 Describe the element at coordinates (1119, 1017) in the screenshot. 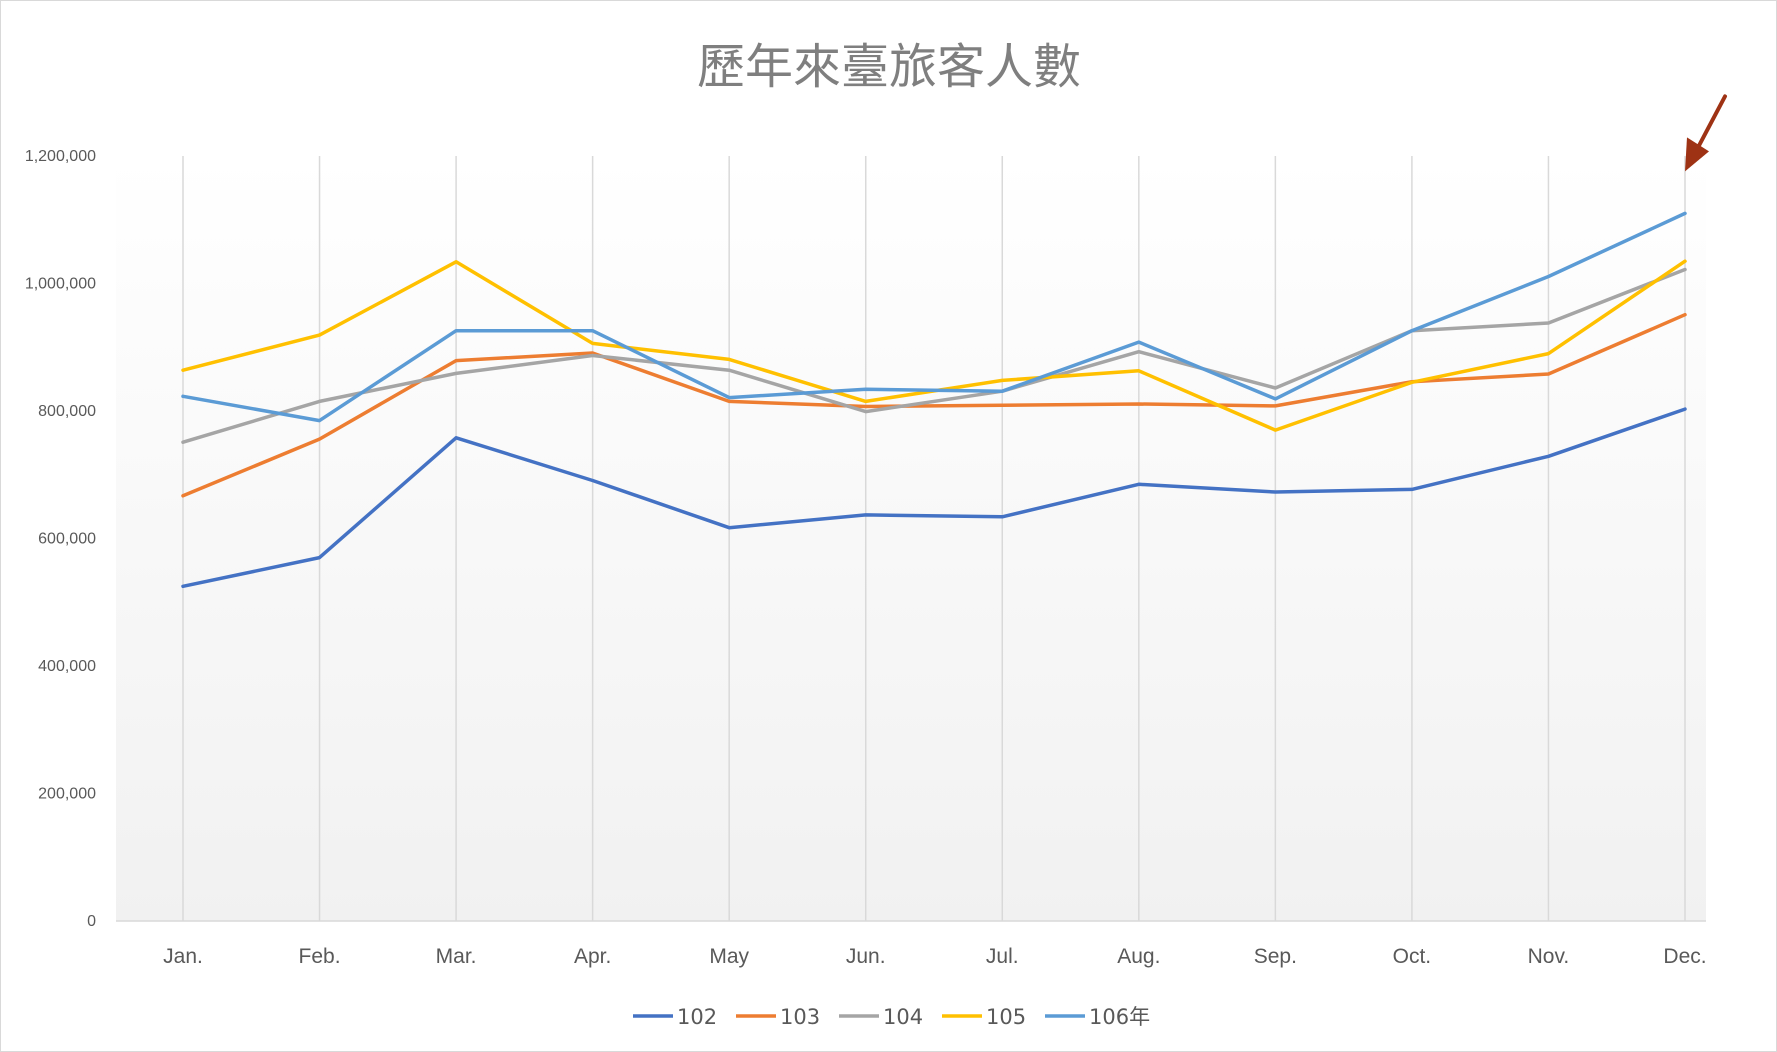

I see `legend-label: 106年` at that location.